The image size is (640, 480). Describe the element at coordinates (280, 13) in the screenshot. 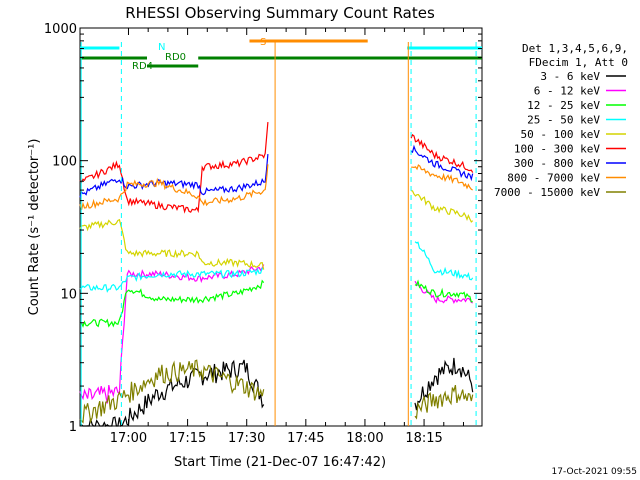

I see `chart-title: RHESSI Observing Summary Count Rates` at that location.